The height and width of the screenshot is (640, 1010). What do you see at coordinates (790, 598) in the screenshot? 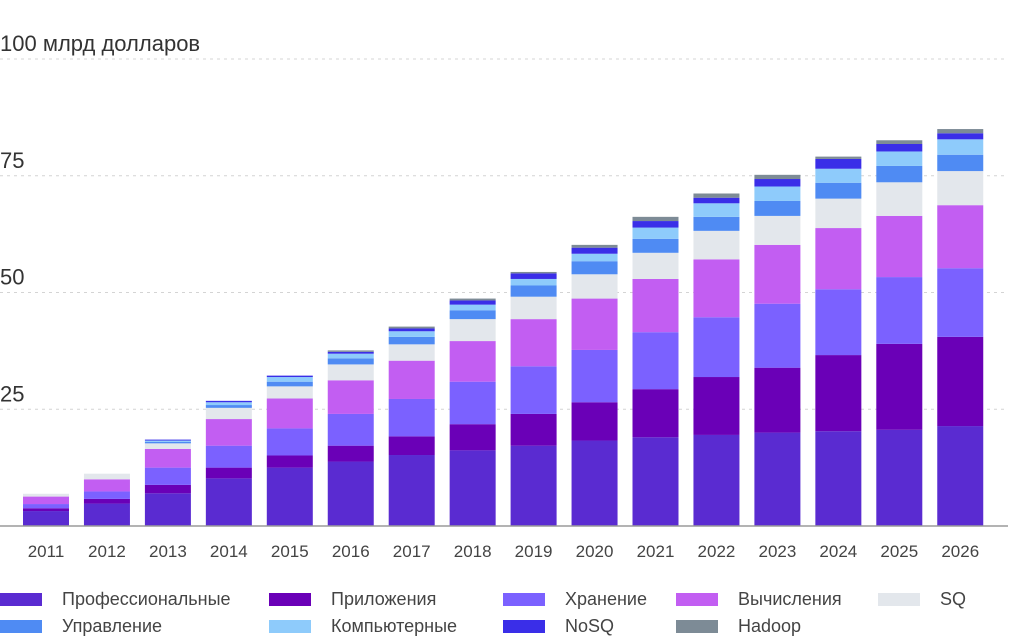
I see `legend-label: Вычисления` at bounding box center [790, 598].